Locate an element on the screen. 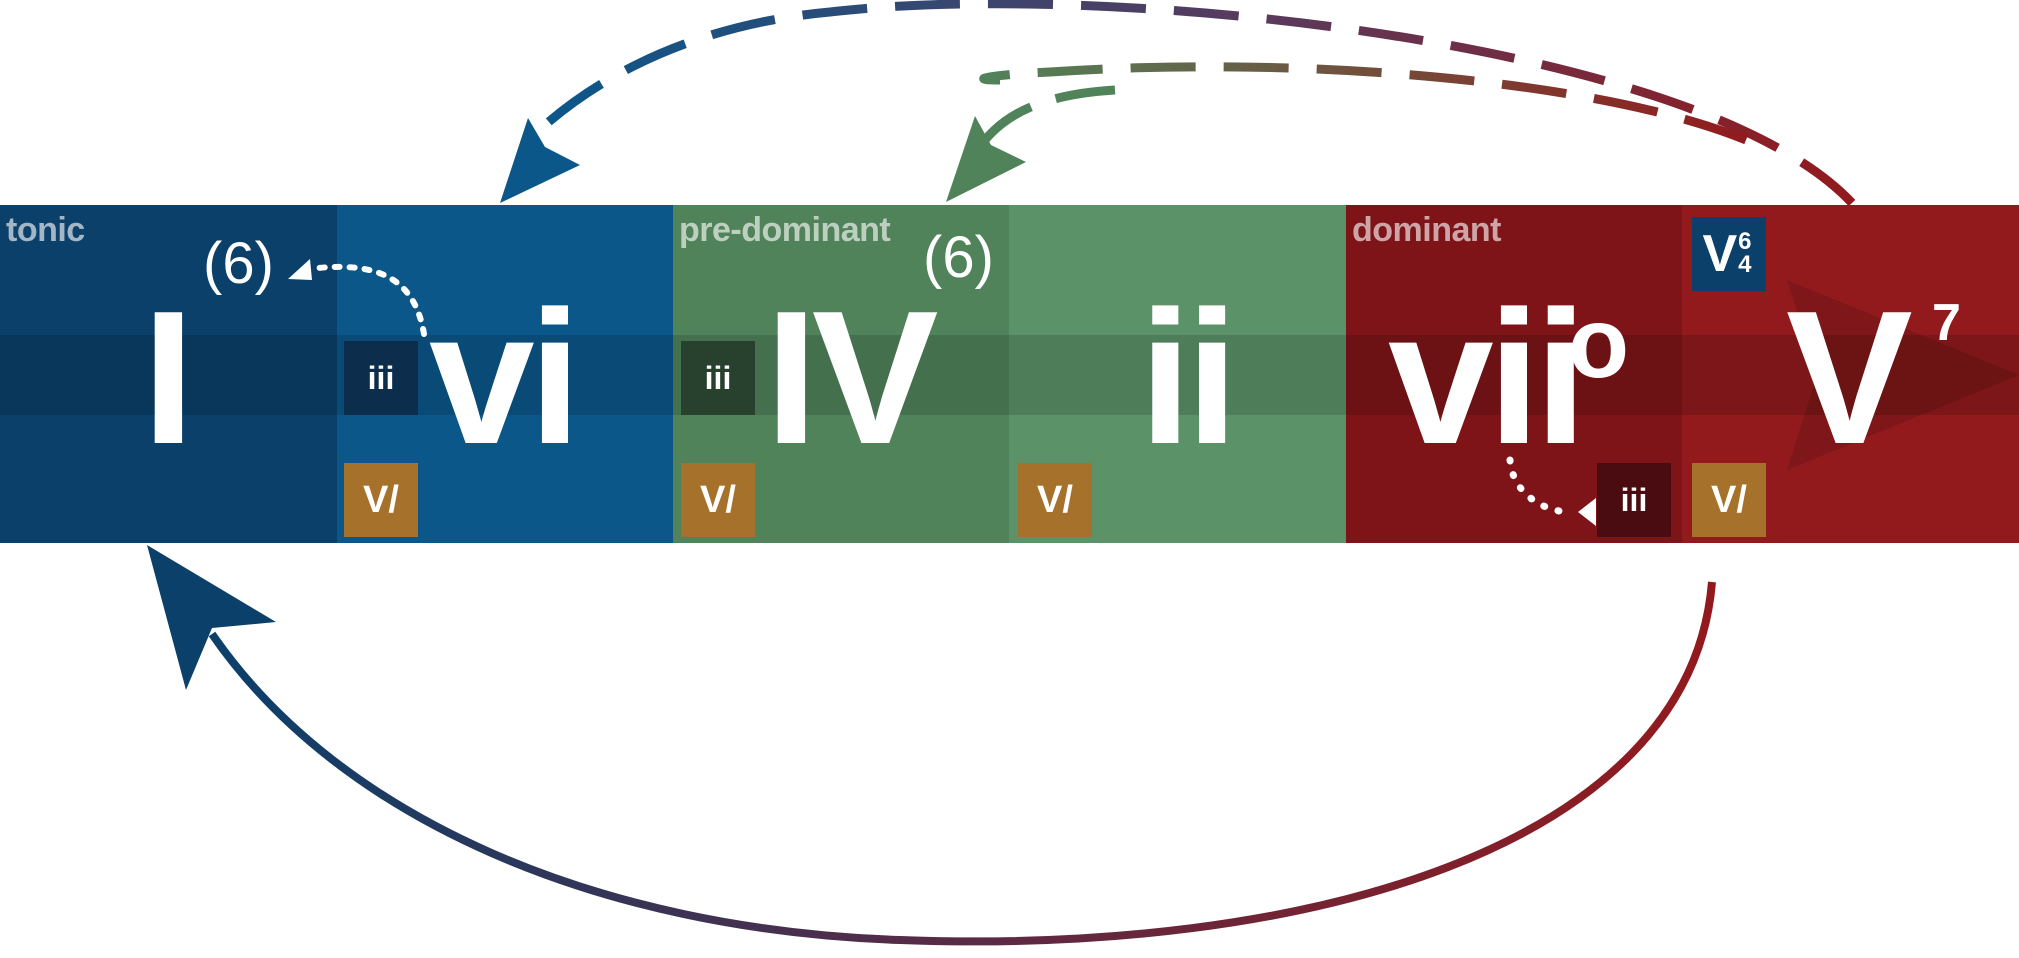  cadential-figure-bottom: 4 is located at coordinates (1745, 264).